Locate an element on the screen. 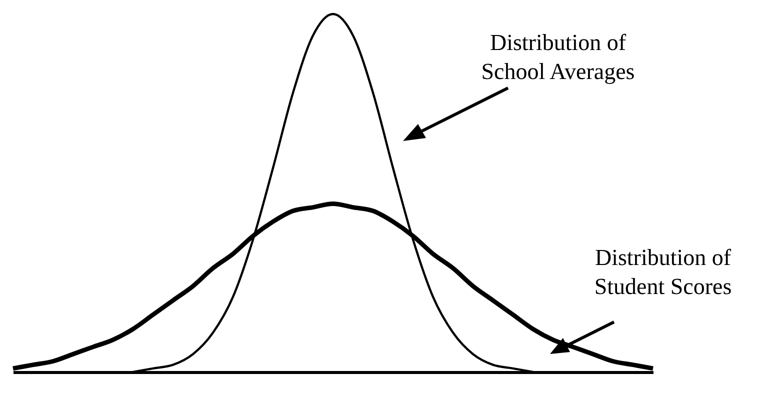 This screenshot has width=765, height=402. annotation: Distribution of Student Scores is located at coordinates (663, 272).